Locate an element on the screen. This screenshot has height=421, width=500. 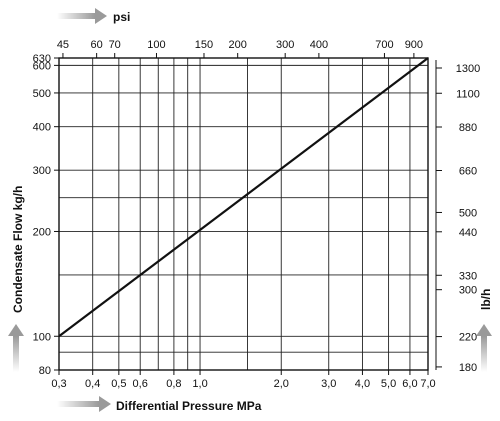
y2-tick-label: 330 is located at coordinates (468, 276).